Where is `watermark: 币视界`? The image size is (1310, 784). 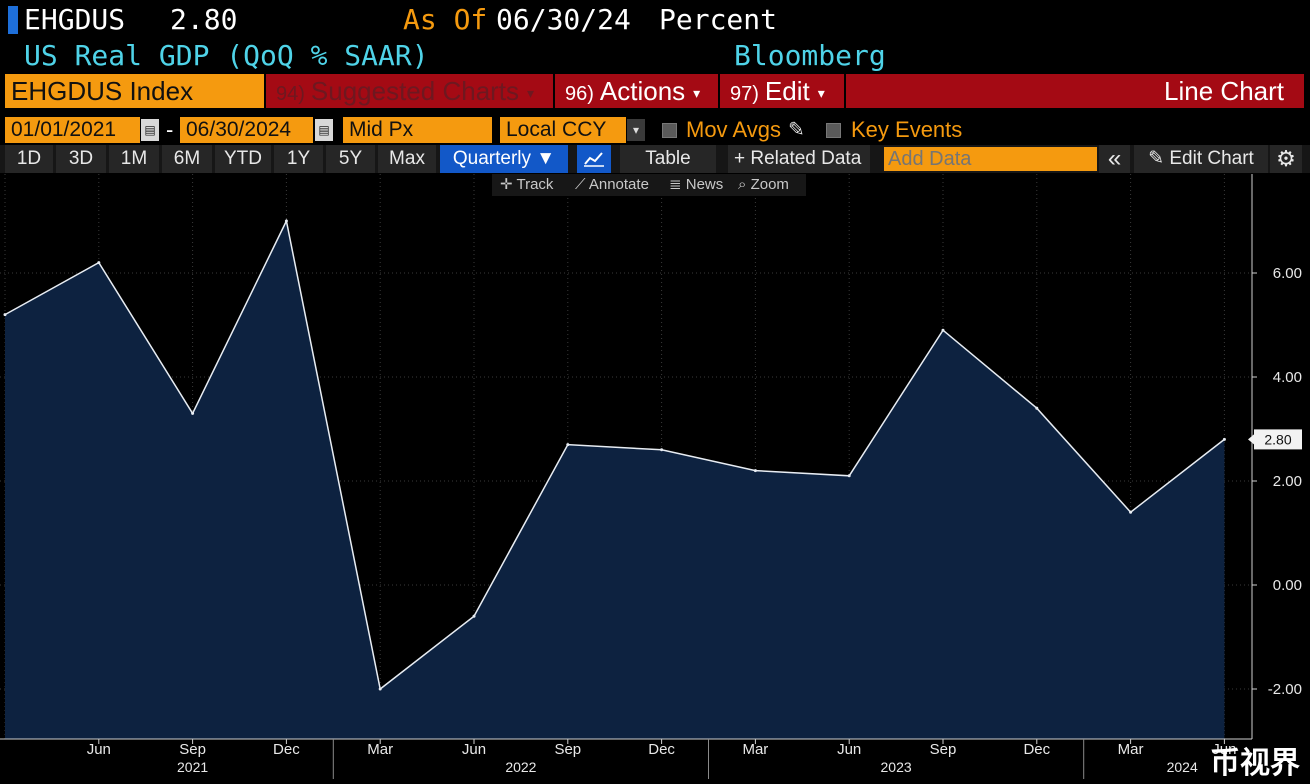 watermark: 币视界 is located at coordinates (1255, 763).